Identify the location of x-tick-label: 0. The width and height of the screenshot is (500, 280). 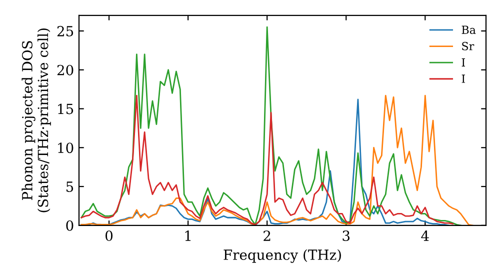
(109, 236).